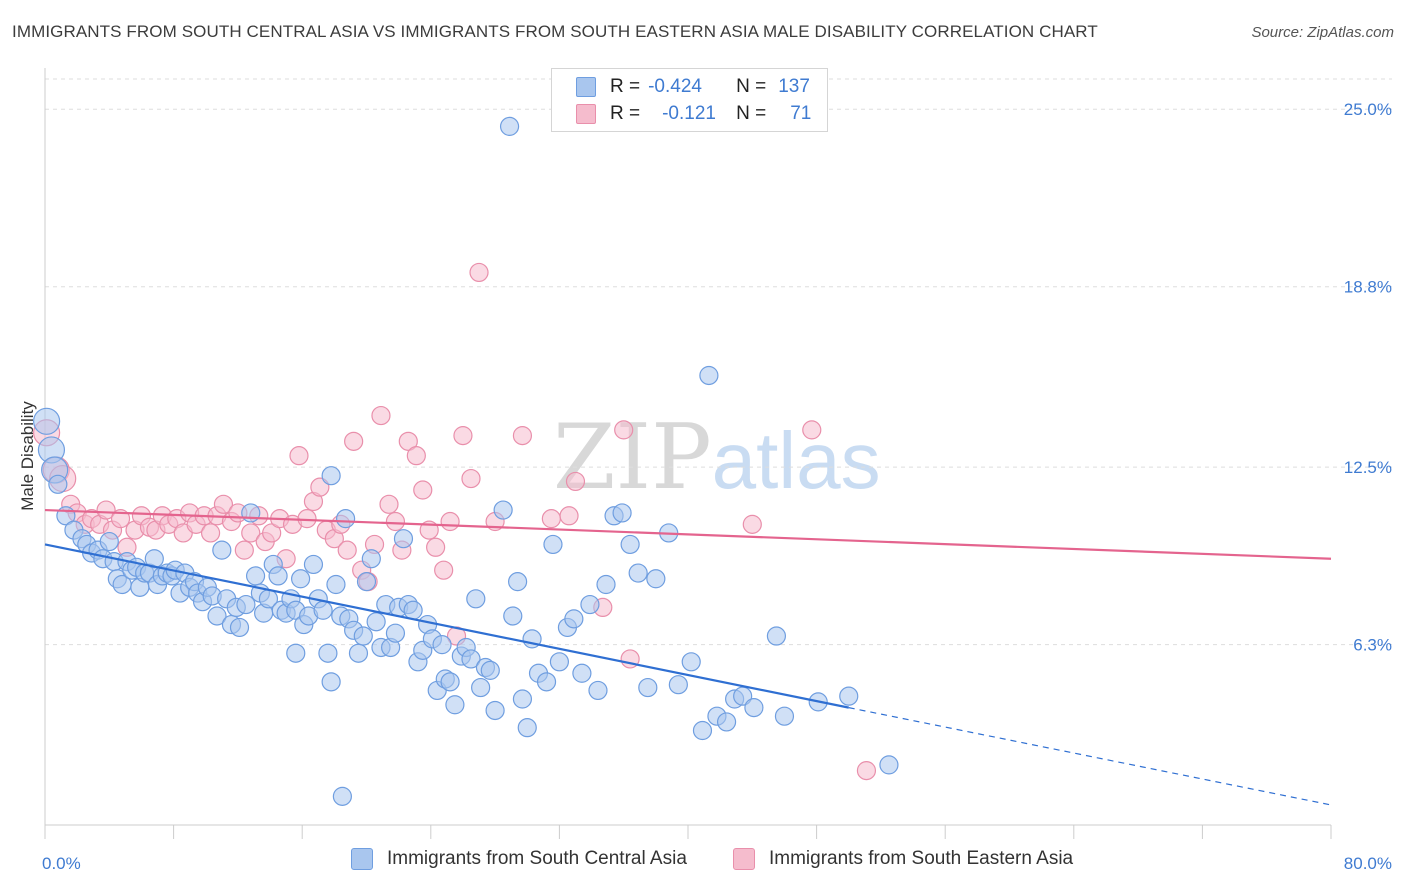 The image size is (1406, 892). I want to click on legend-label: Immigrants from South Eastern Asia, so click(921, 858).